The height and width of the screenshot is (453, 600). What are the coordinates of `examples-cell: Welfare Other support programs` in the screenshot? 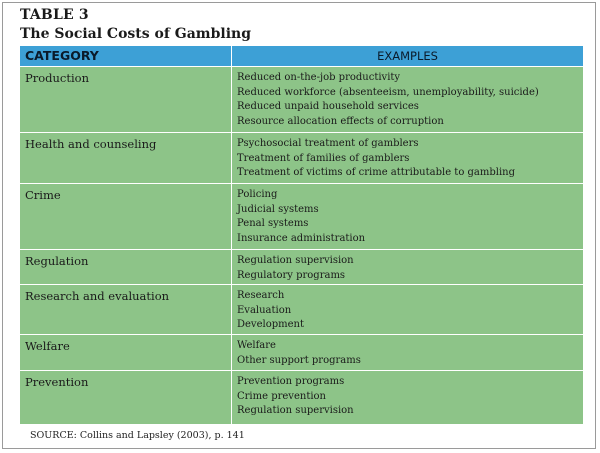 It's located at (407, 352).